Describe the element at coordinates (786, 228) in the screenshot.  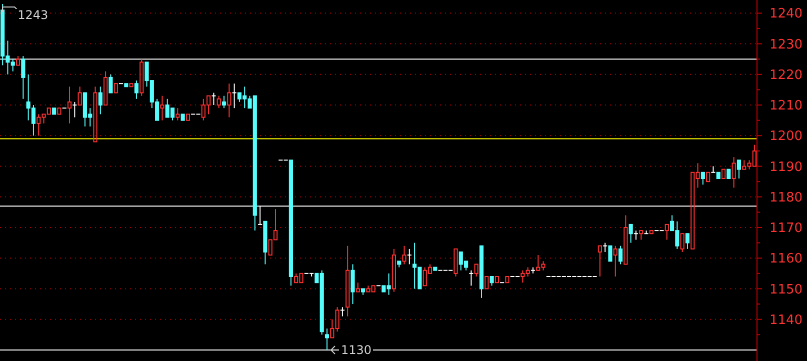
I see `y-tick-label: 1170` at that location.